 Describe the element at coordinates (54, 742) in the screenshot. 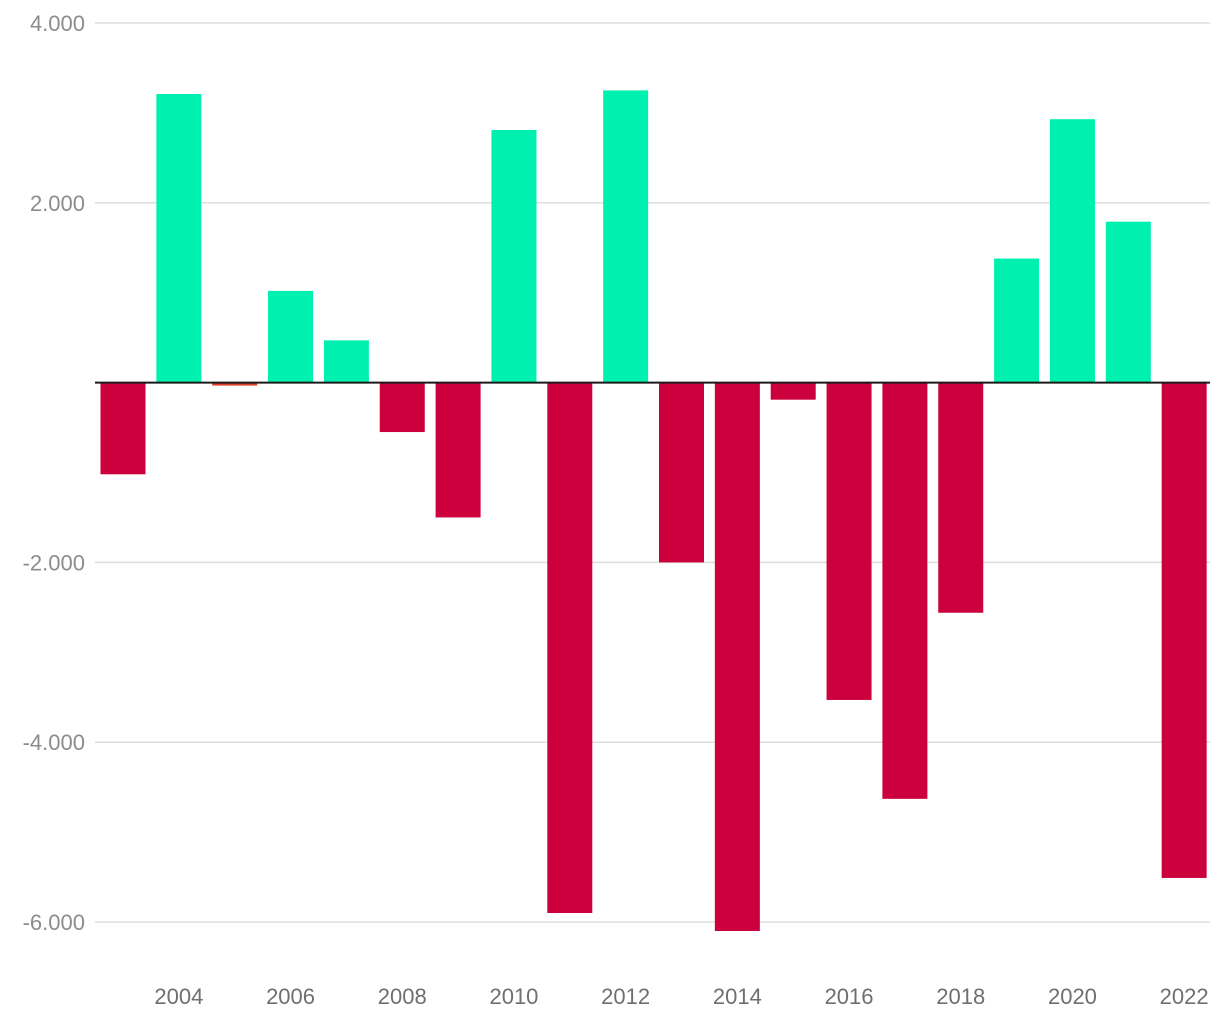

I see `y-tick-label: -4.000` at that location.